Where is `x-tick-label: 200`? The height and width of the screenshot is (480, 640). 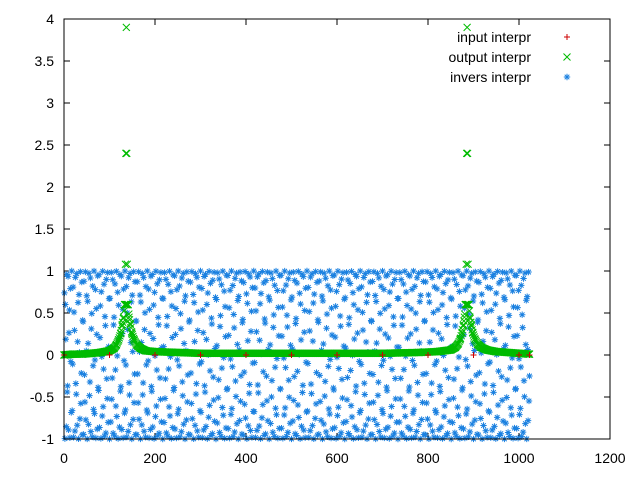
x-tick-label: 200 is located at coordinates (155, 458).